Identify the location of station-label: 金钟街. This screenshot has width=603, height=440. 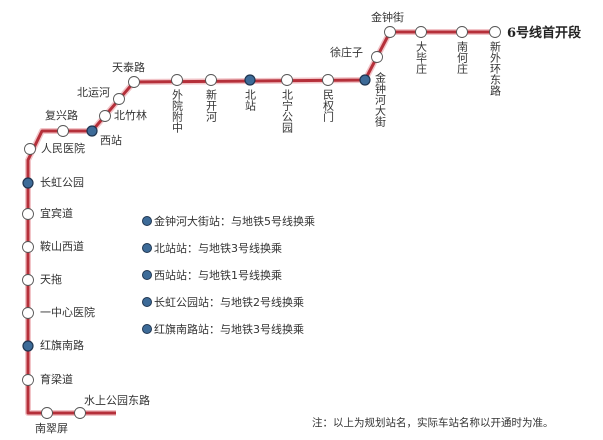
(387, 17).